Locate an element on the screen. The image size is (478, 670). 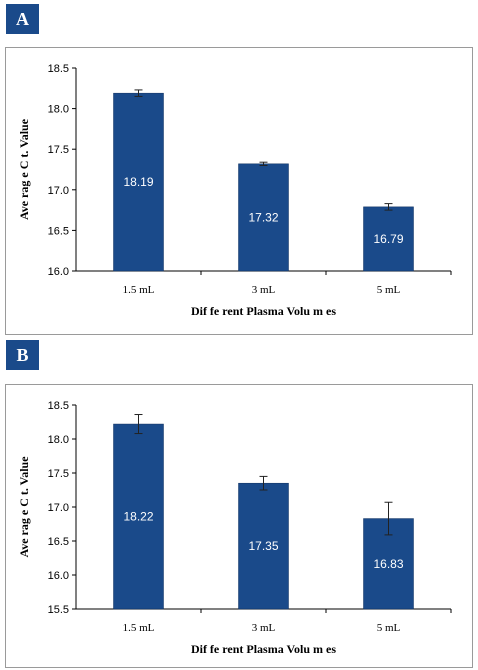
chart-a-y-tick-label: 16.0 is located at coordinates (58, 272).